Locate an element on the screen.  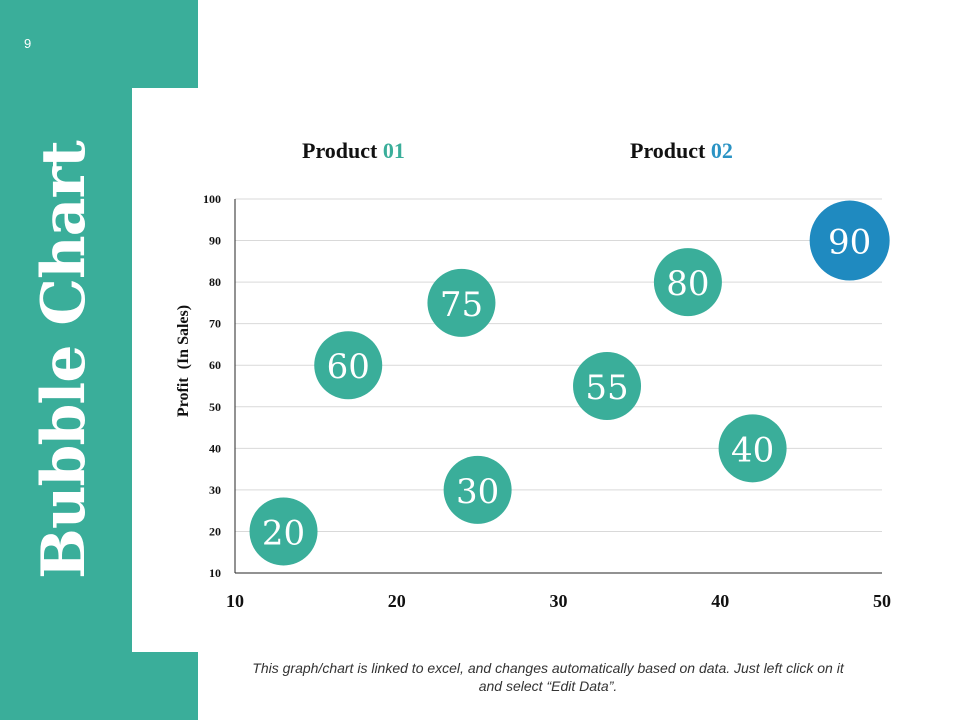
bubble-label: 30 is located at coordinates (477, 492).